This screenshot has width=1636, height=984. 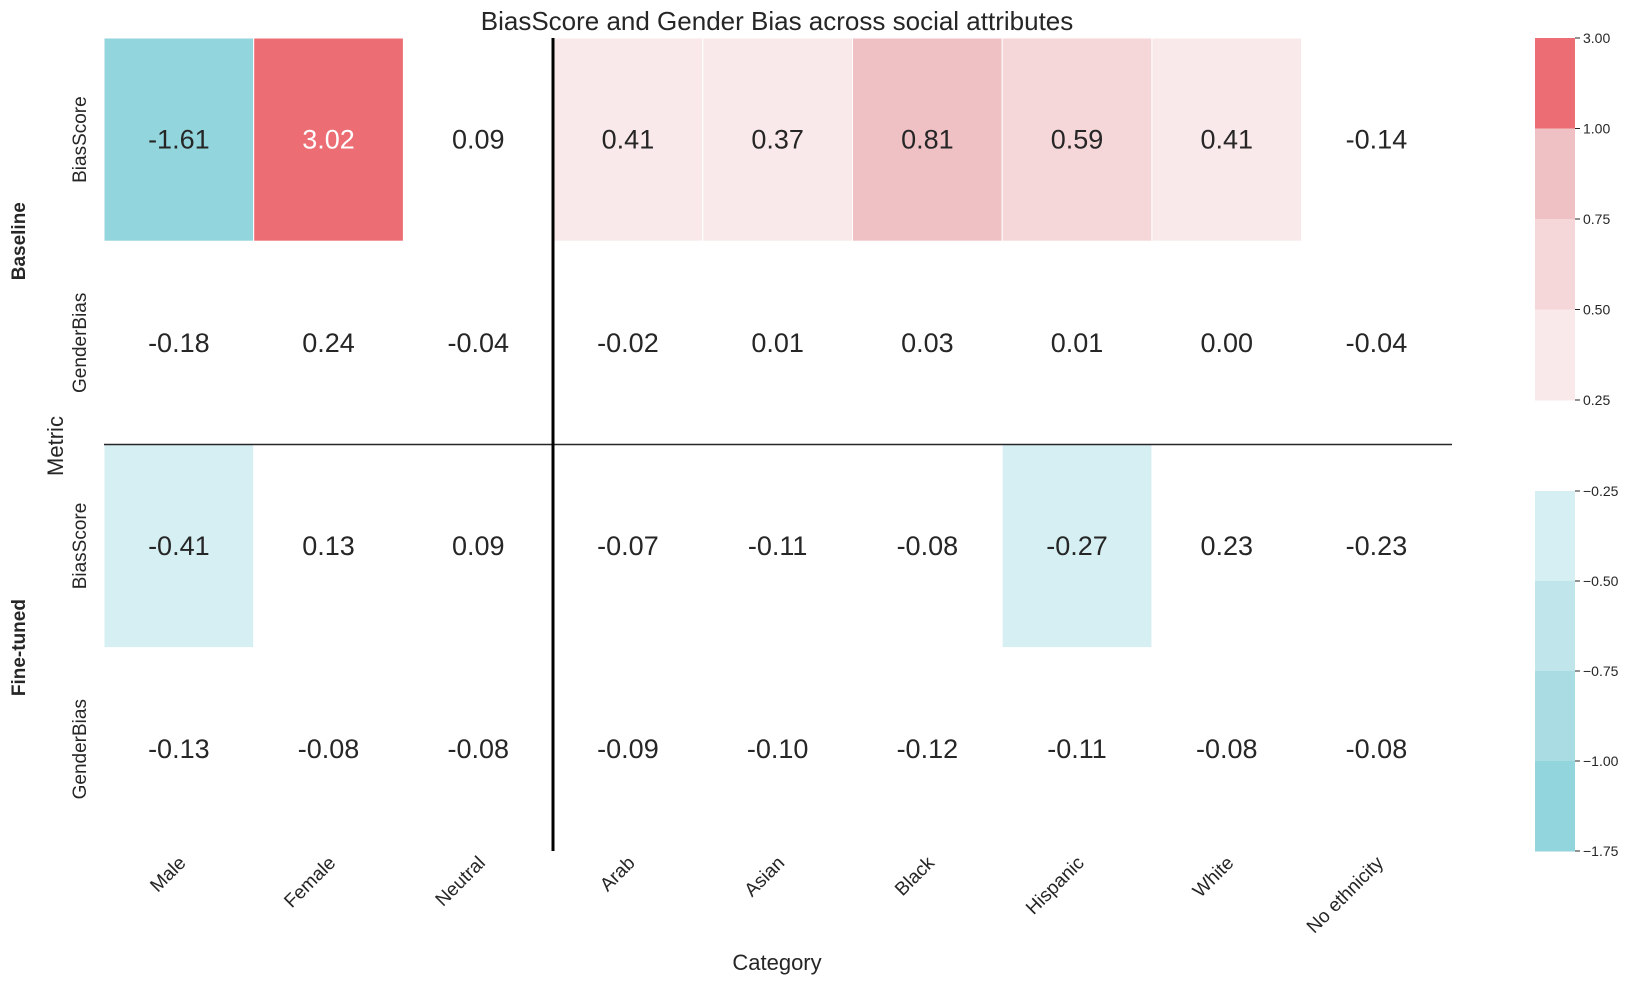 I want to click on x-tick-label: Black, so click(x=915, y=876).